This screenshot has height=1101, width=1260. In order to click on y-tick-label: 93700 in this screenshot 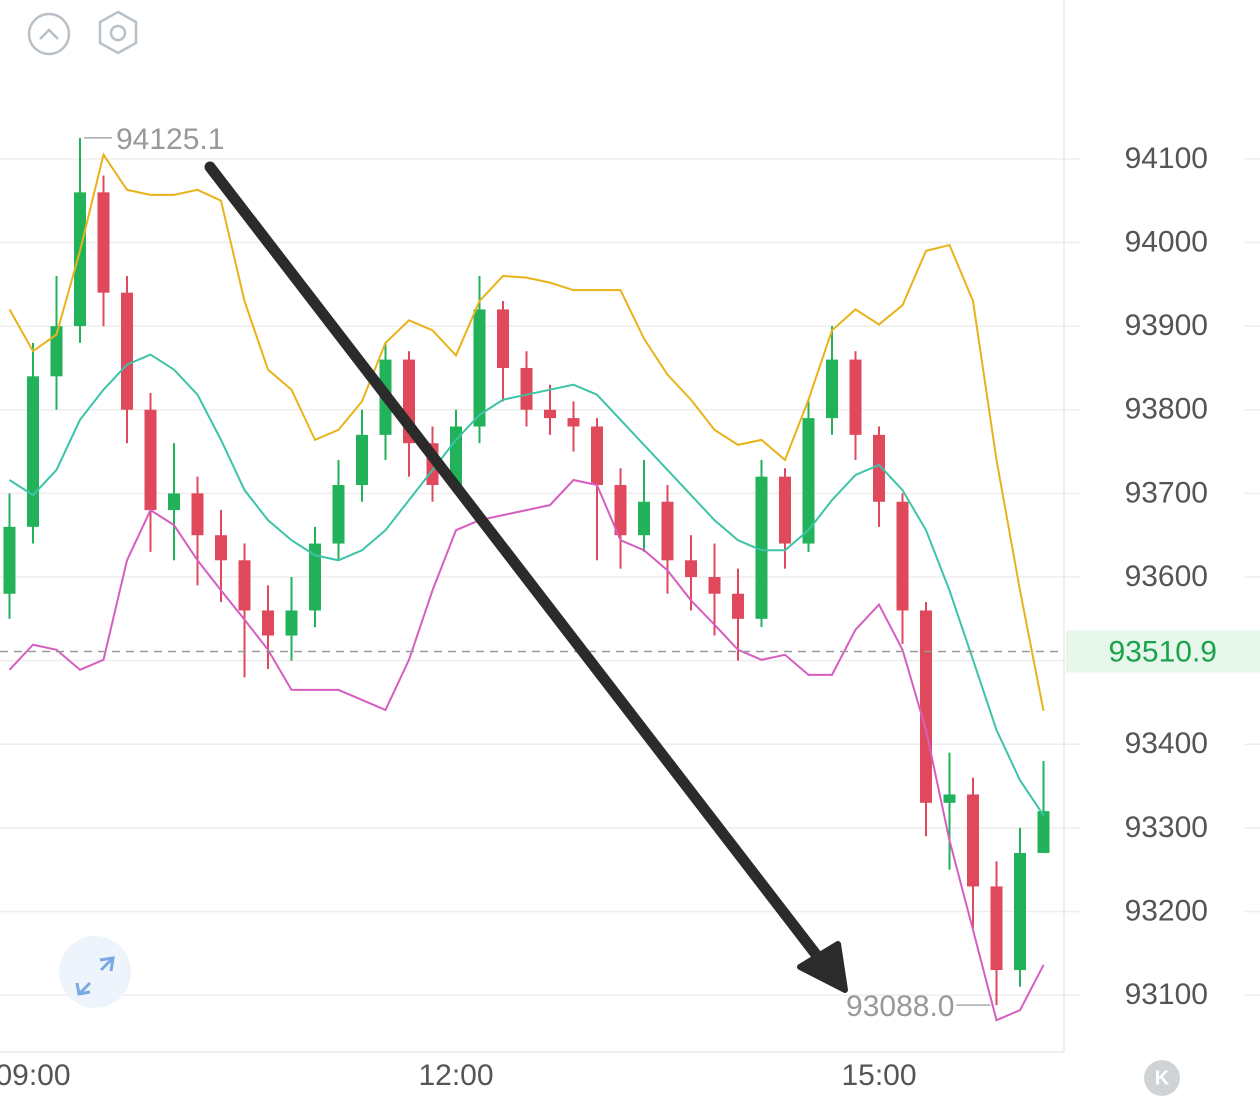, I will do `click(1166, 492)`.